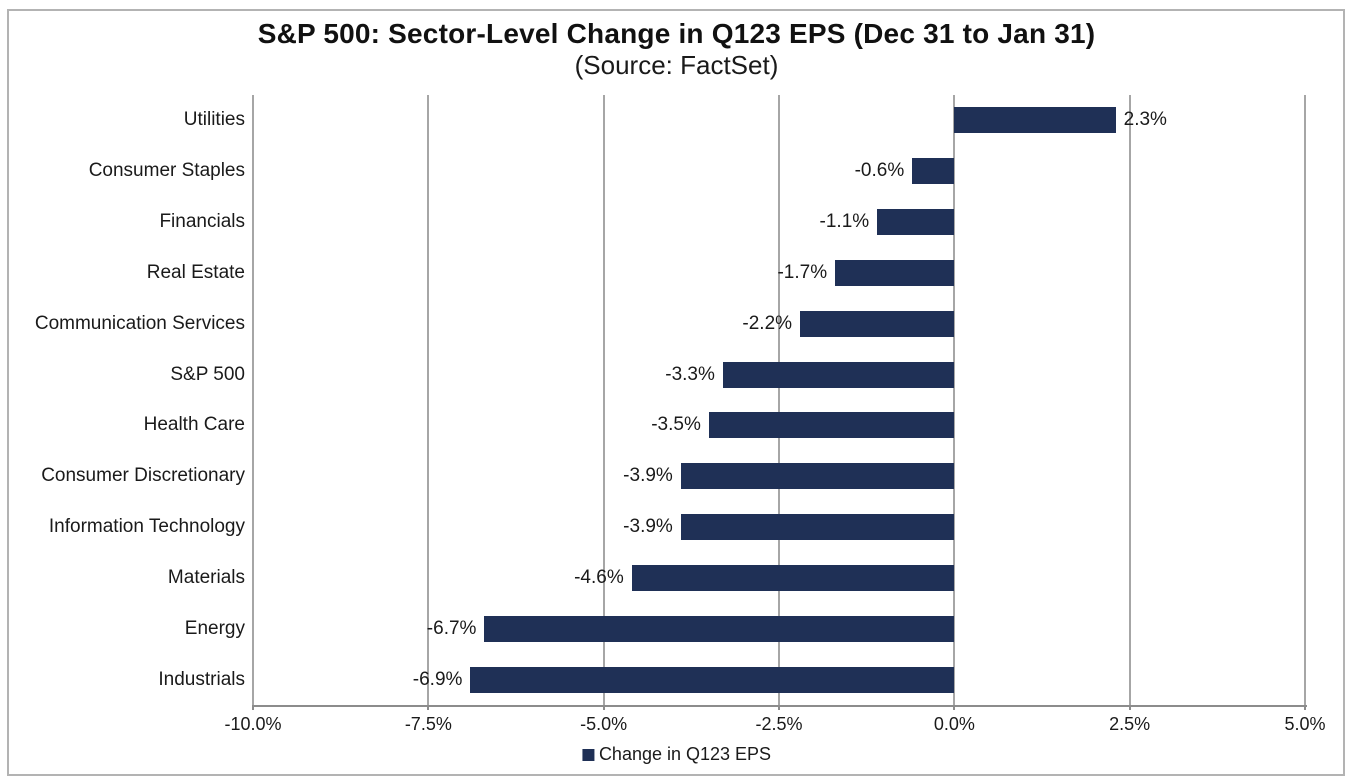 This screenshot has width=1353, height=784. I want to click on x-tick-label: 5.0%, so click(1305, 724).